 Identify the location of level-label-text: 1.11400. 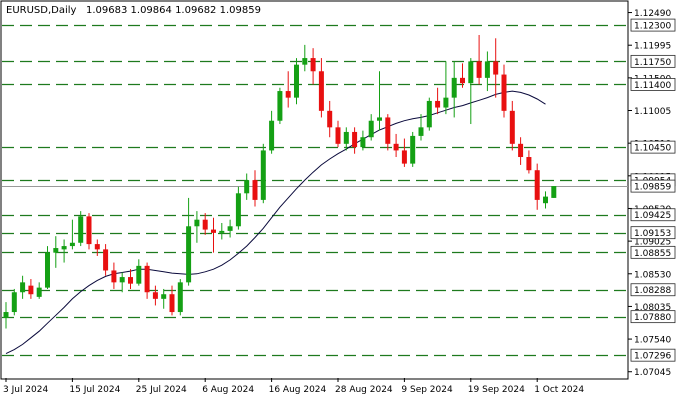
(652, 86).